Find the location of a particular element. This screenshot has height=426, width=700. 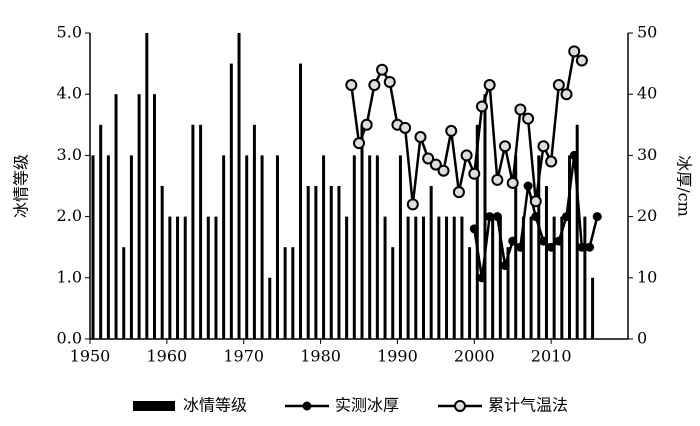

x-tick-label: 1960 is located at coordinates (166, 356).